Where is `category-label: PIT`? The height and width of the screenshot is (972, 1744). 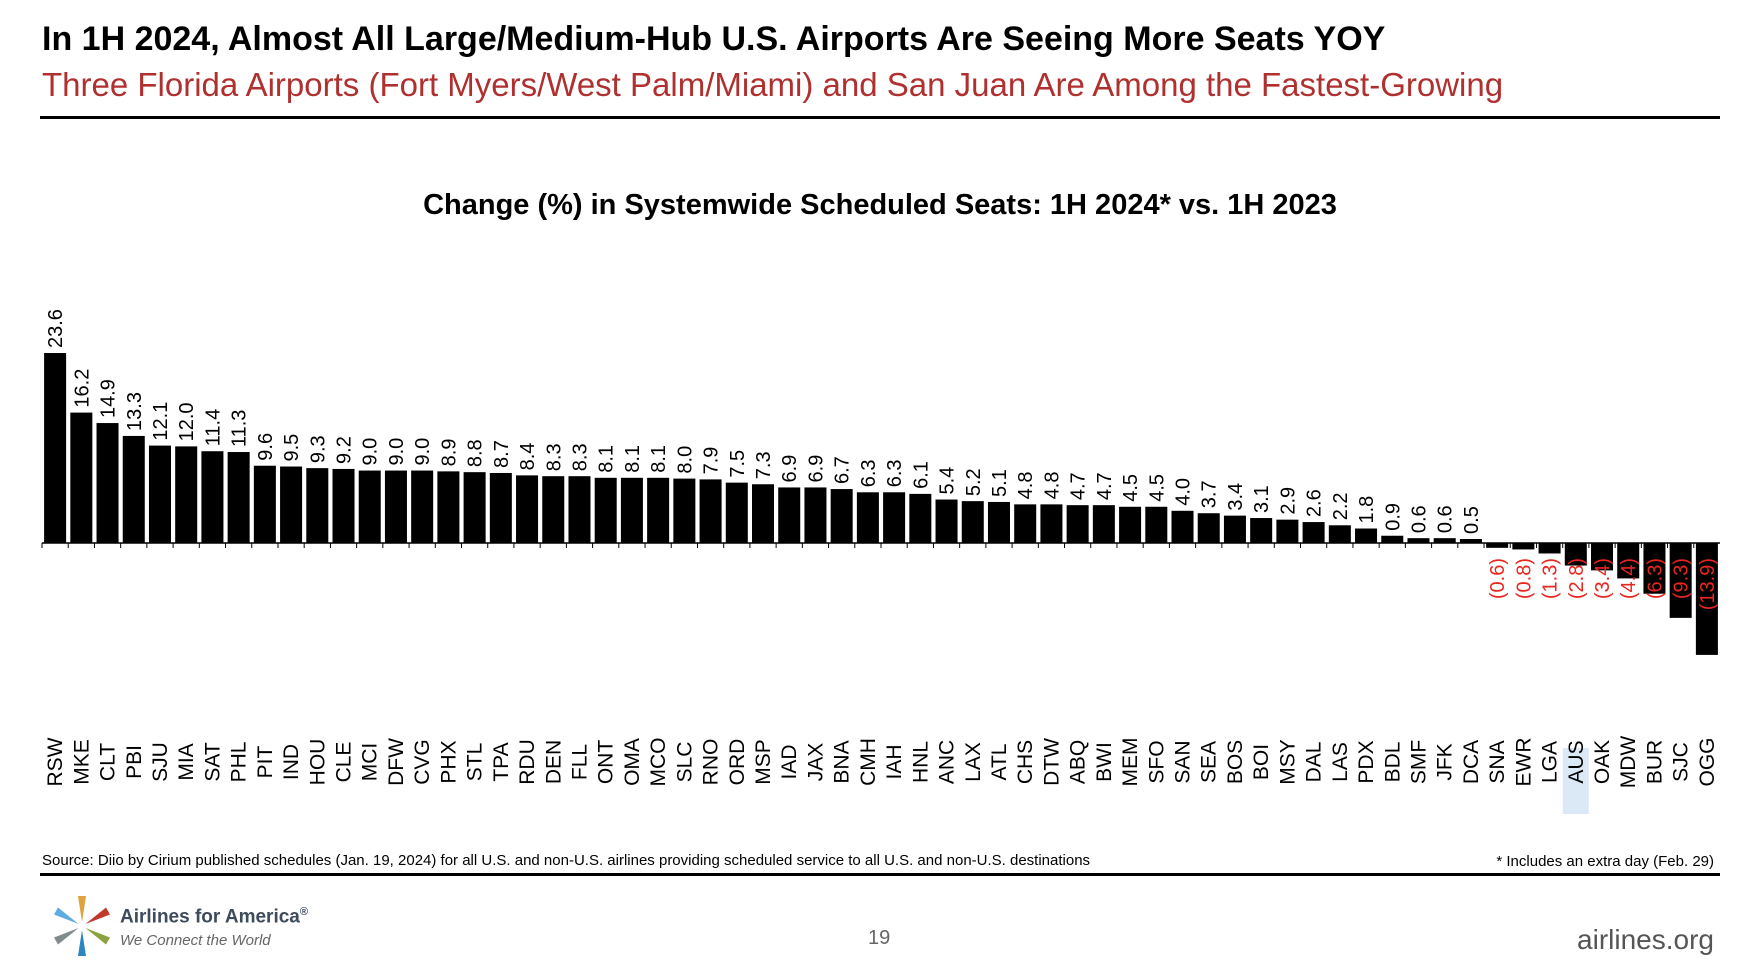
category-label: PIT is located at coordinates (265, 761).